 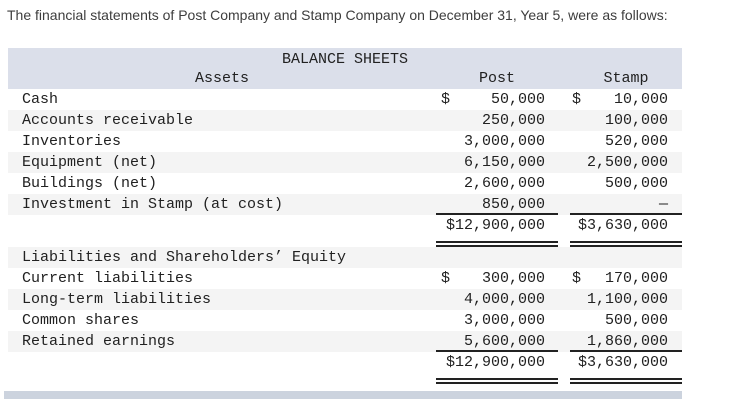 I want to click on post-amount: 6,150,000, so click(x=504, y=162).